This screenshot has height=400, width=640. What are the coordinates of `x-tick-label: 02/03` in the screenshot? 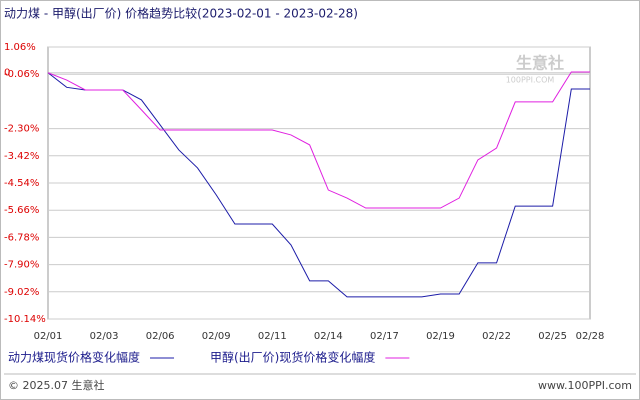 It's located at (104, 336).